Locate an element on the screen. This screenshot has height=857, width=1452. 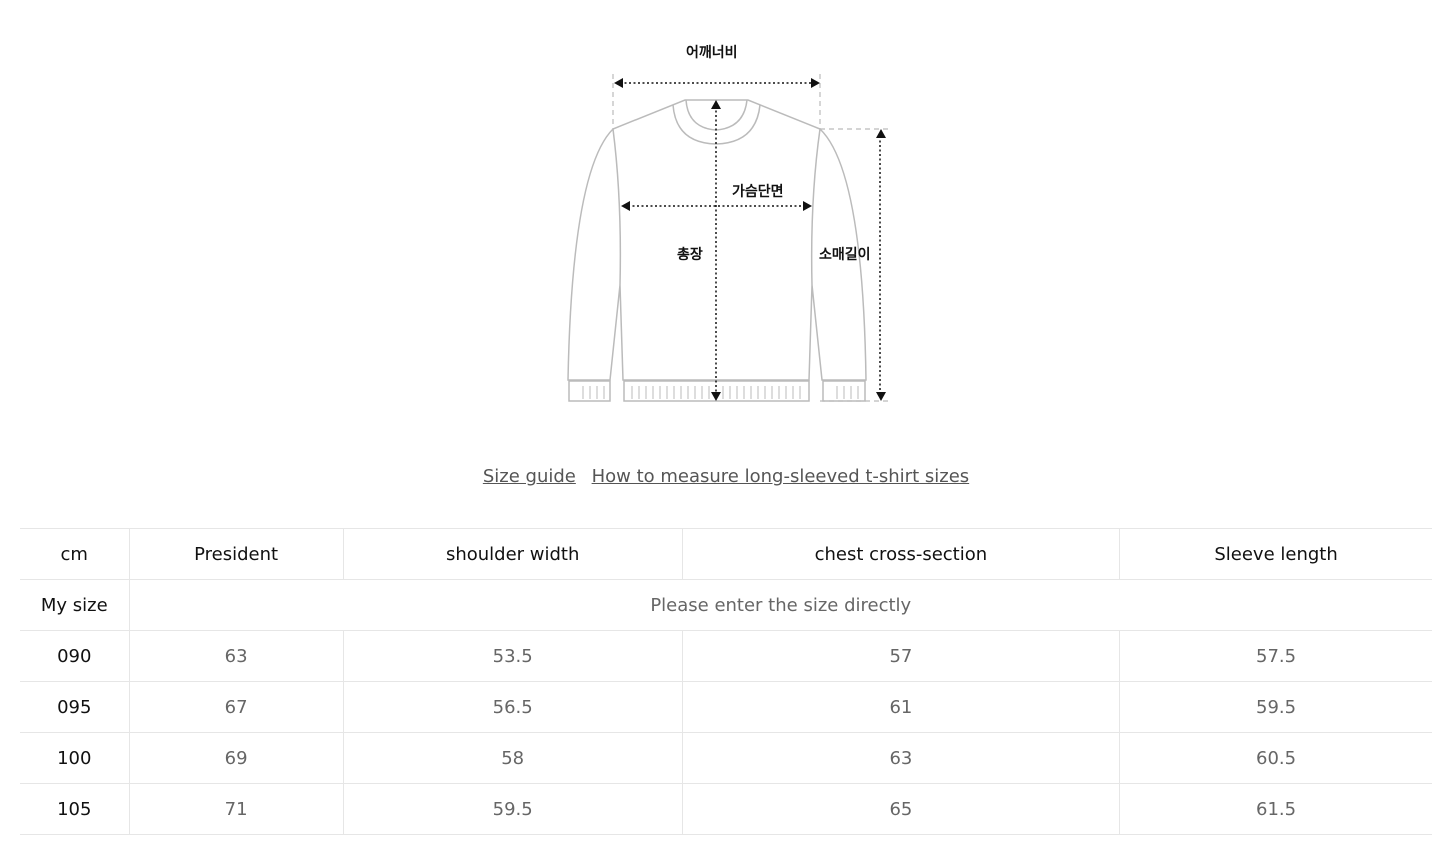
arrow-heads is located at coordinates (750, 239).